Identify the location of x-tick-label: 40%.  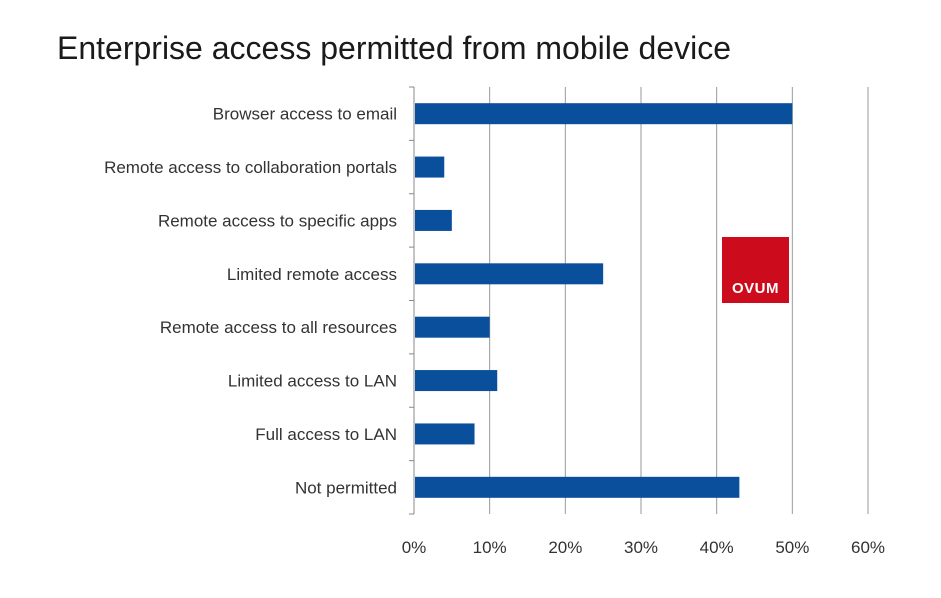
(717, 547).